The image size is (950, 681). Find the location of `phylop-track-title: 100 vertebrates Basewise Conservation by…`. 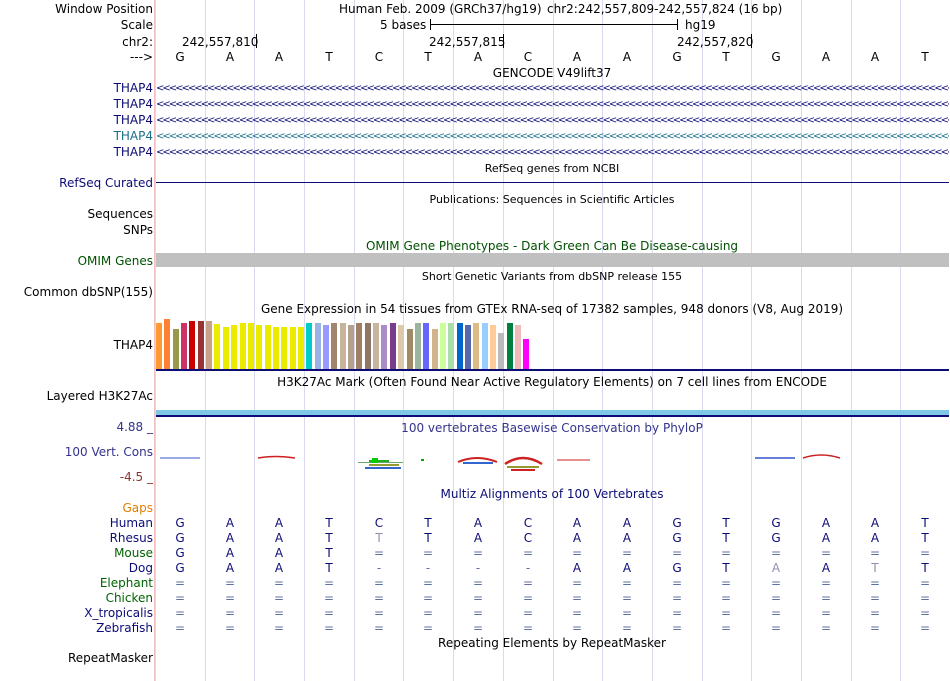

phylop-track-title: 100 vertebrates Basewise Conservation by… is located at coordinates (552, 428).